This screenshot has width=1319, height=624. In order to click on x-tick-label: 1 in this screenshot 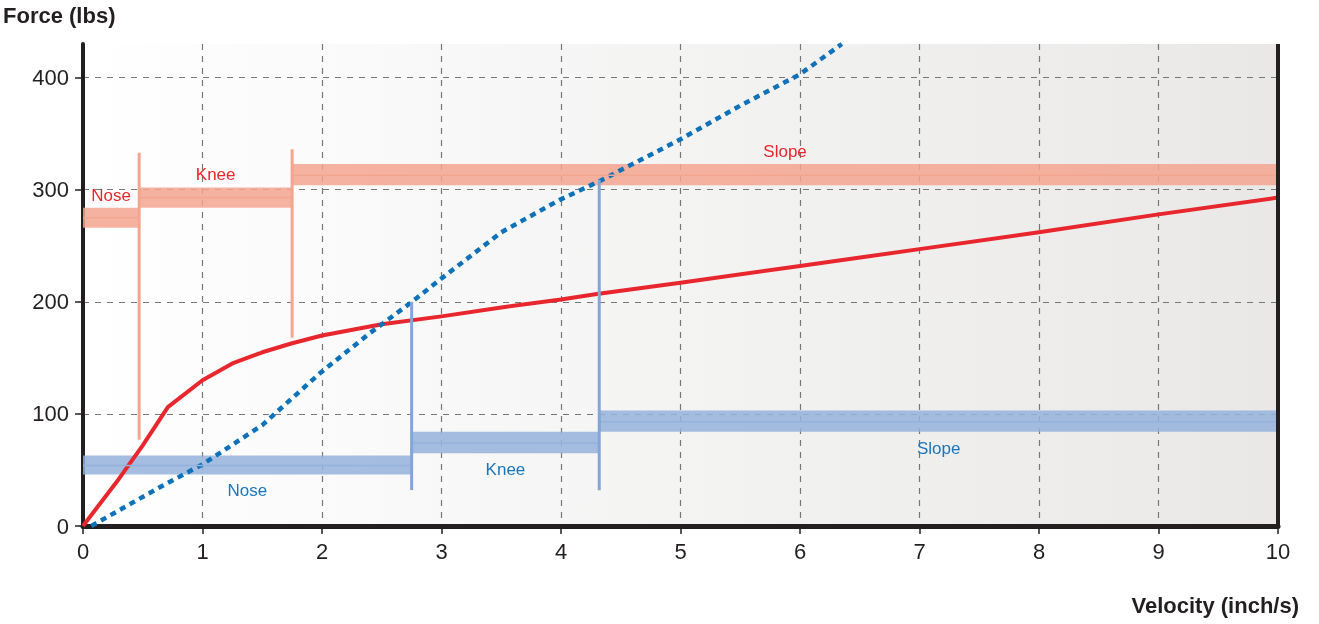, I will do `click(202, 551)`.